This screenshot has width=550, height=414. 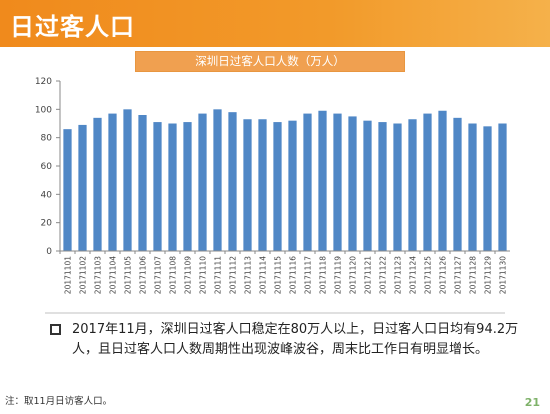 What do you see at coordinates (43, 110) in the screenshot?
I see `y-tick-label: 100` at bounding box center [43, 110].